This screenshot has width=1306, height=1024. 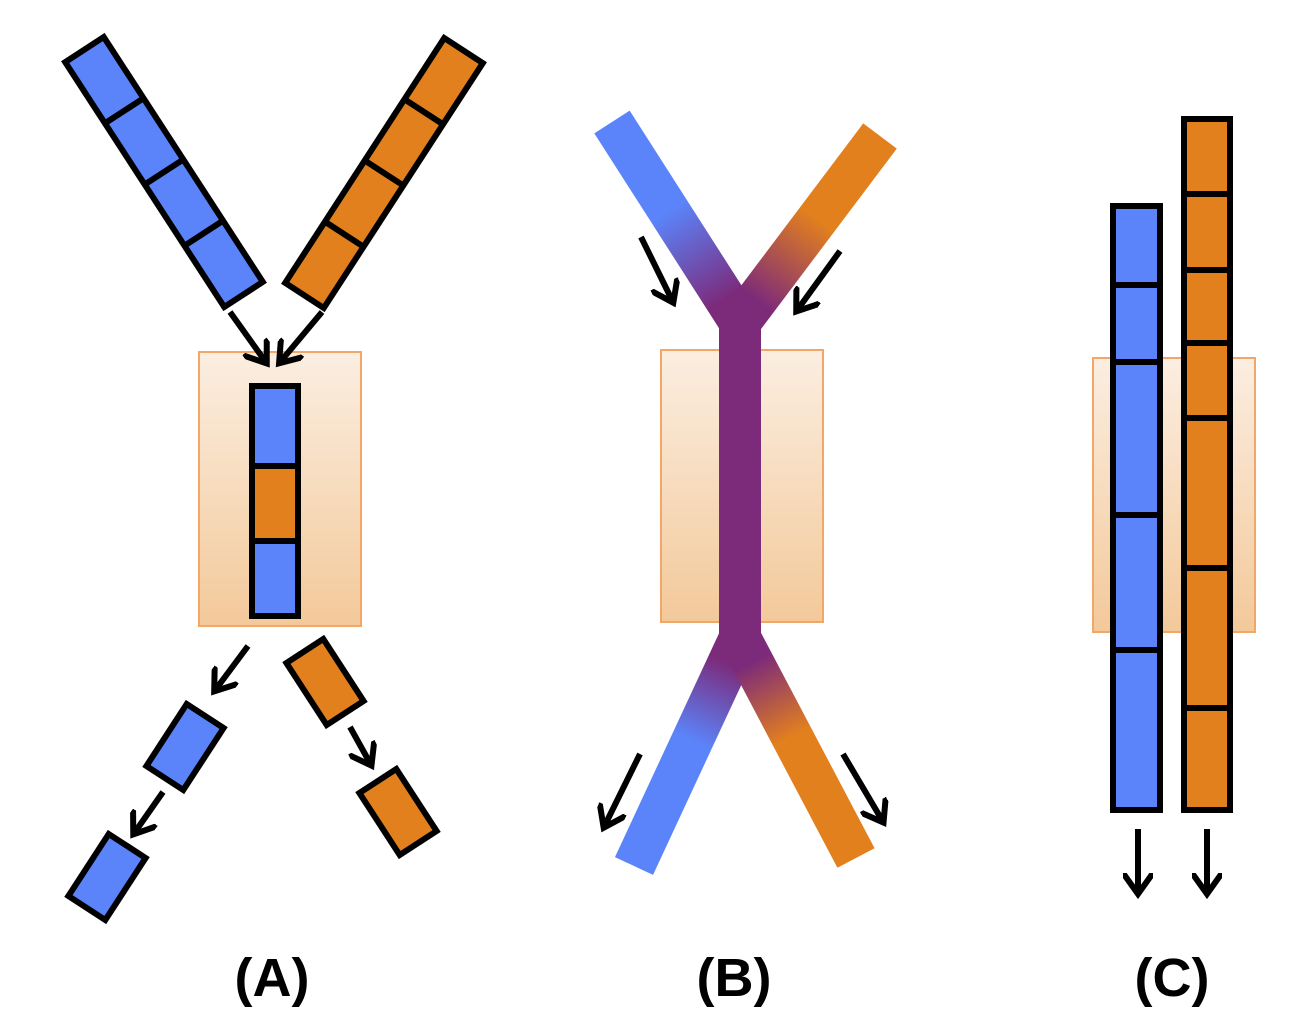 I want to click on strand-lower-left-blue, so click(x=687, y=752).